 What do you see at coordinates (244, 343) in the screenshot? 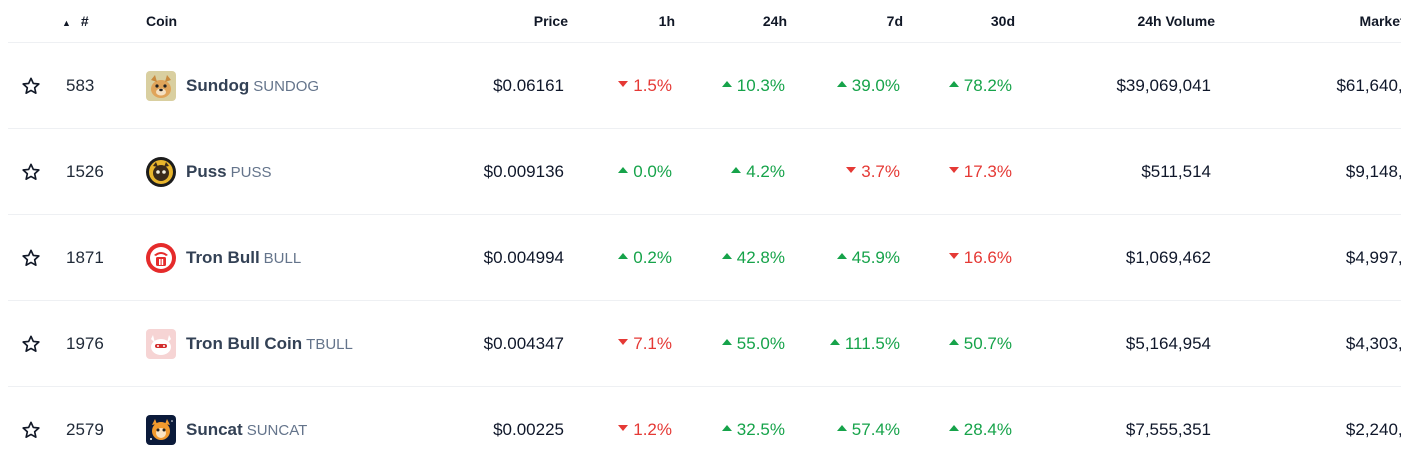
I see `coin-name: Tron Bull Coin` at bounding box center [244, 343].